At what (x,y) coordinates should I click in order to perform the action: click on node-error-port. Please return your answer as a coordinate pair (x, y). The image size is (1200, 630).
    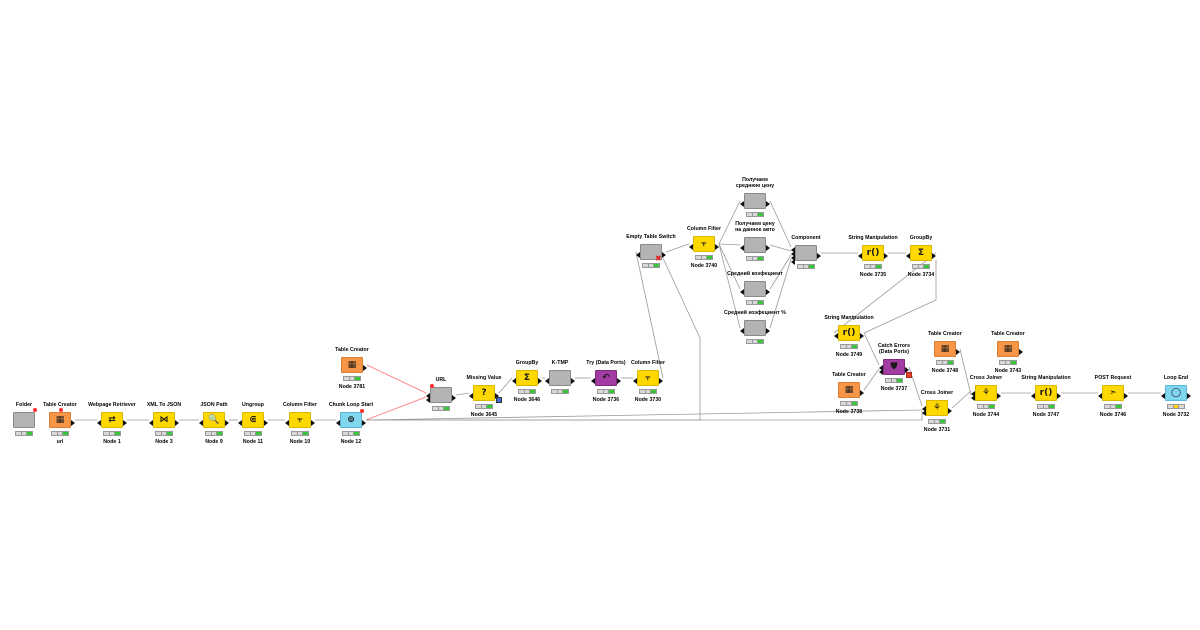
    Looking at the image, I should click on (909, 375).